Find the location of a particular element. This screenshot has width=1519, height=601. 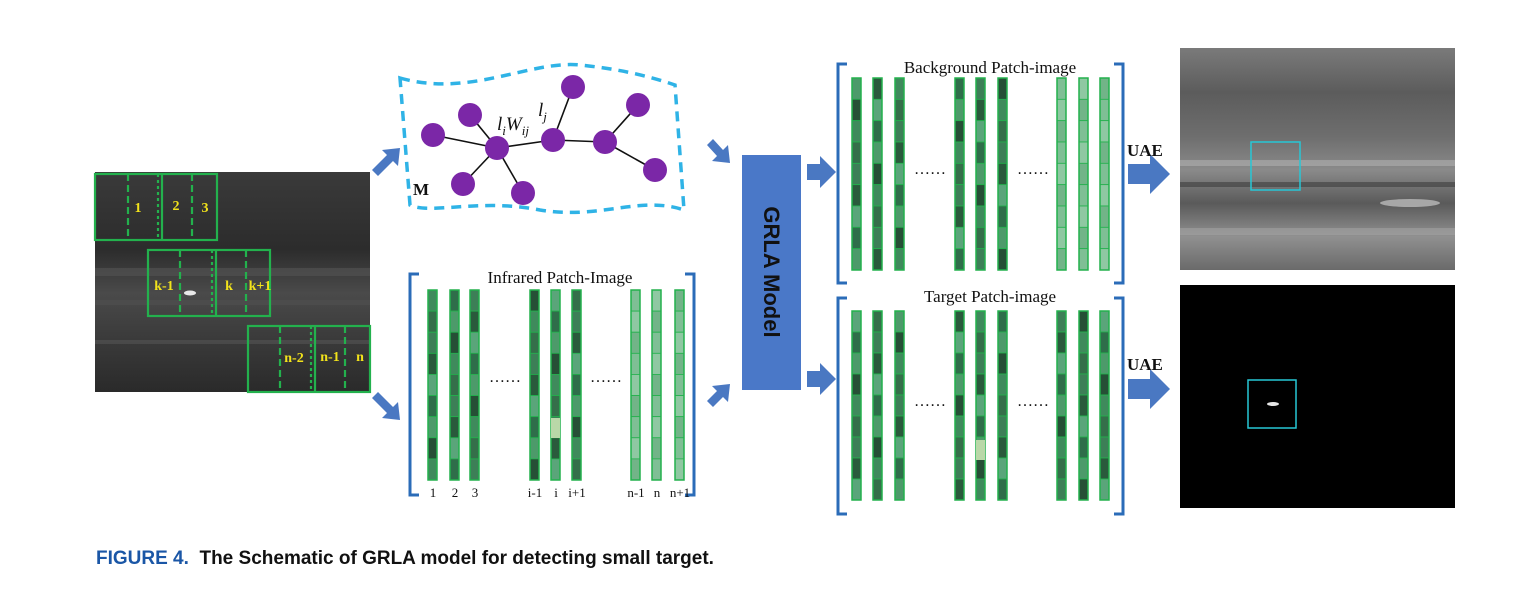

target-patch-columns is located at coordinates (980, 405).